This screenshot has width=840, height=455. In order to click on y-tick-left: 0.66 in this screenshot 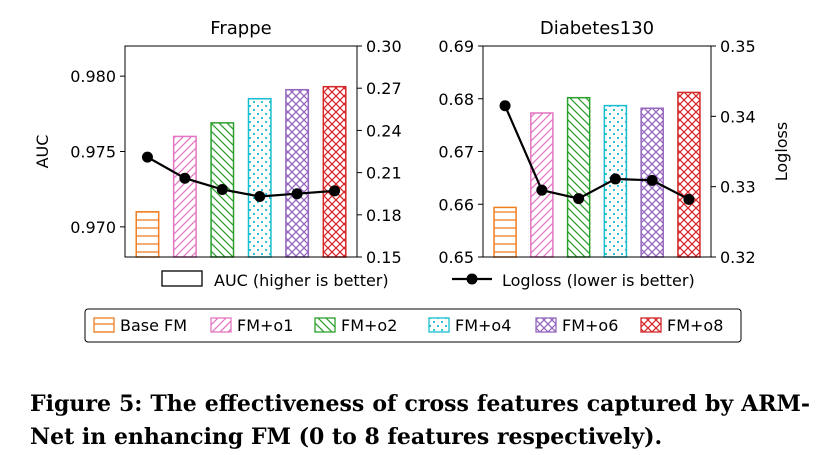, I will do `click(456, 204)`.